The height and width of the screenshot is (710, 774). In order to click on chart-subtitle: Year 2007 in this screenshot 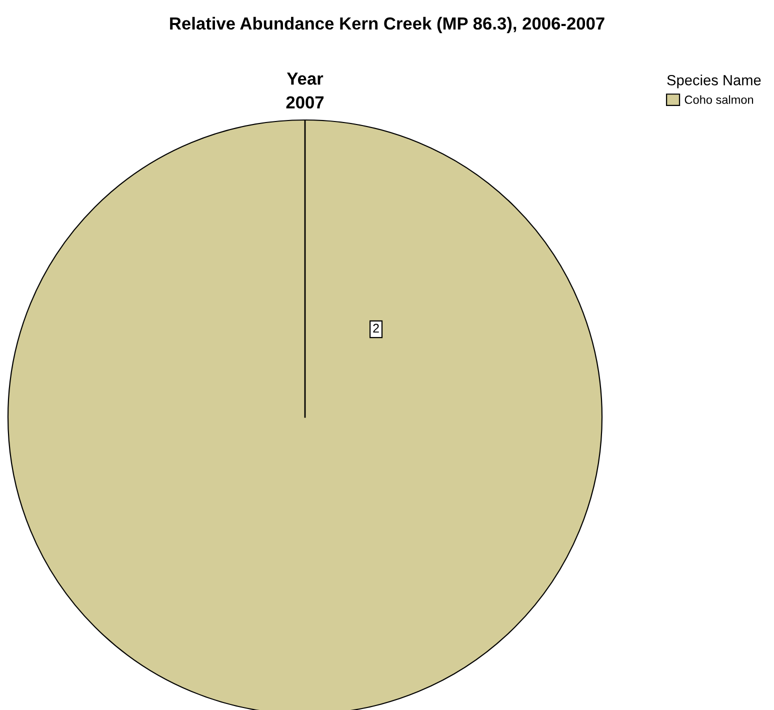, I will do `click(305, 90)`.